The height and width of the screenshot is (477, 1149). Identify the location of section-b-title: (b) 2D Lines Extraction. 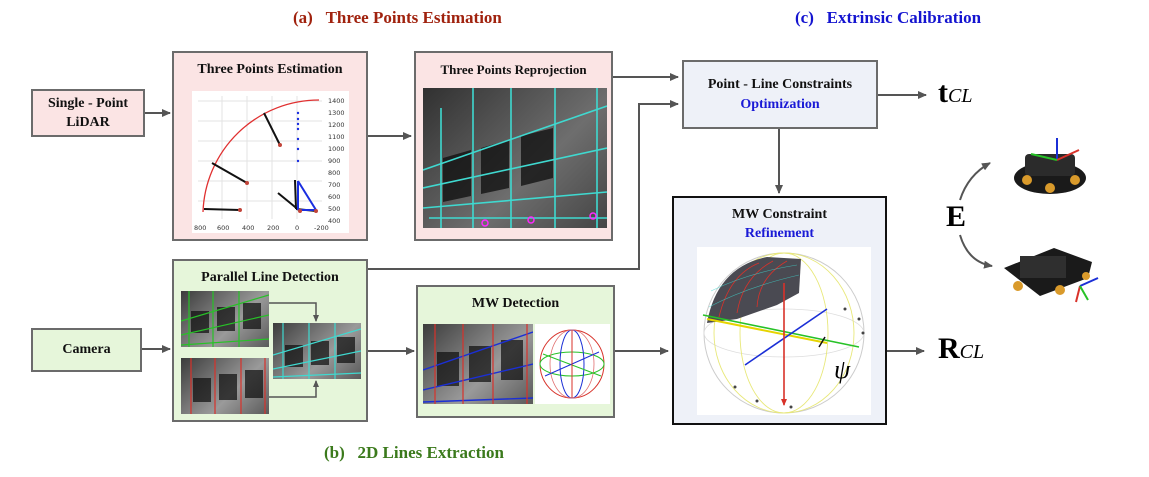
(414, 453).